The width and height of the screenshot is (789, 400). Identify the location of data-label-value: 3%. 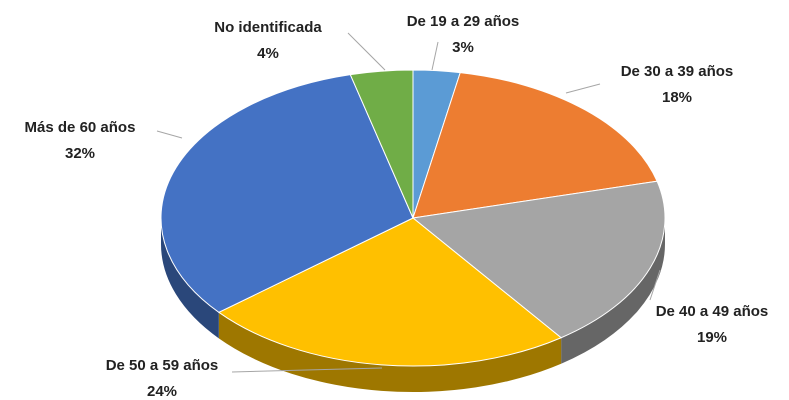
(463, 47).